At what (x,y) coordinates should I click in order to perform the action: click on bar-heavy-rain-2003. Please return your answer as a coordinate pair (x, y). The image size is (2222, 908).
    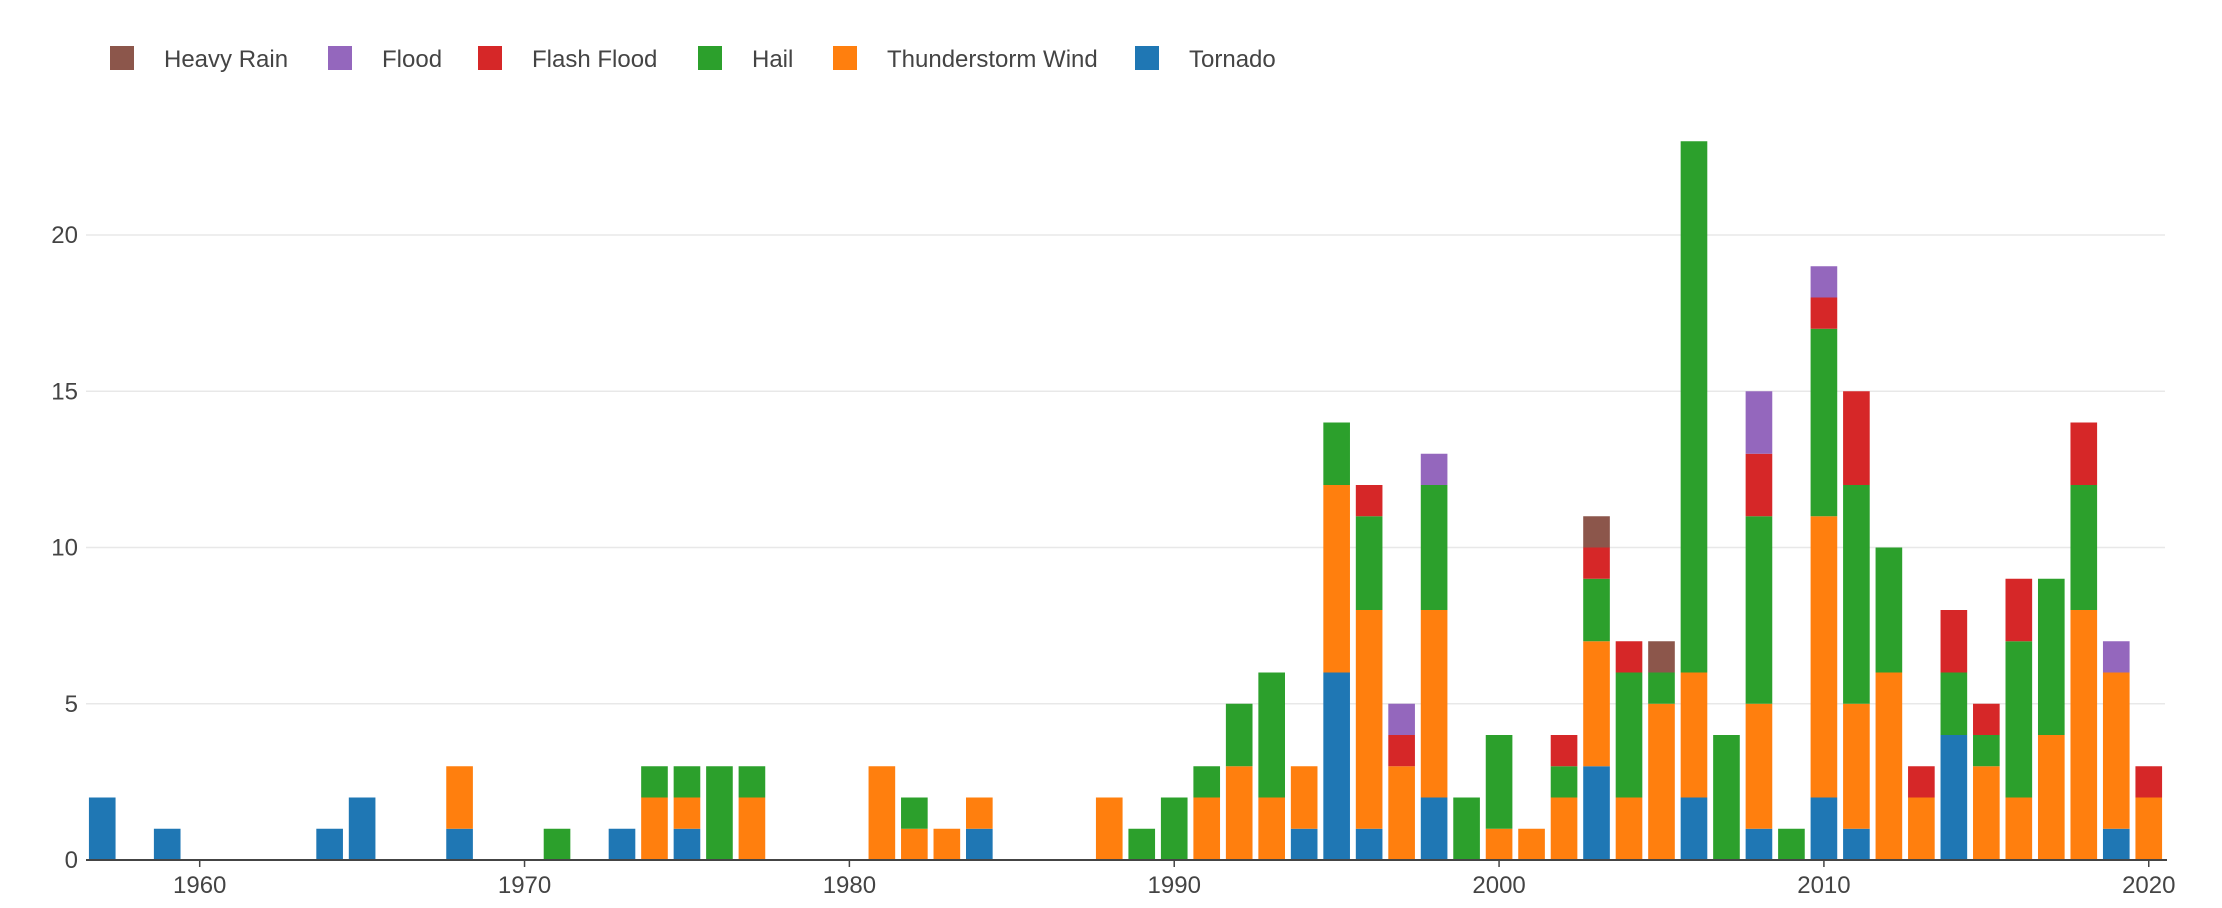
    Looking at the image, I should click on (1596, 532).